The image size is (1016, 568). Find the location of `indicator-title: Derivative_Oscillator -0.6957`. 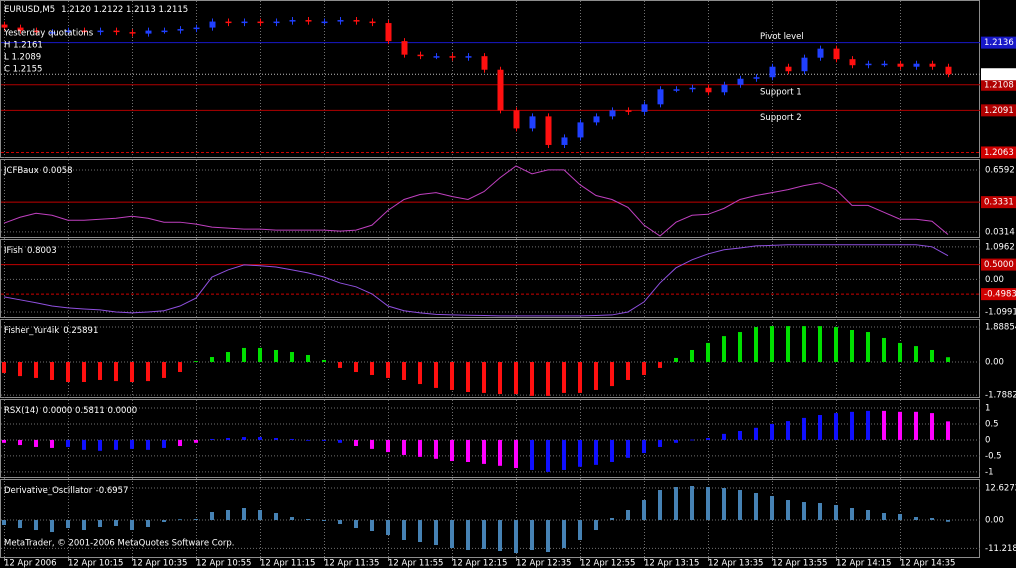

indicator-title: Derivative_Oscillator -0.6957 is located at coordinates (66, 491).